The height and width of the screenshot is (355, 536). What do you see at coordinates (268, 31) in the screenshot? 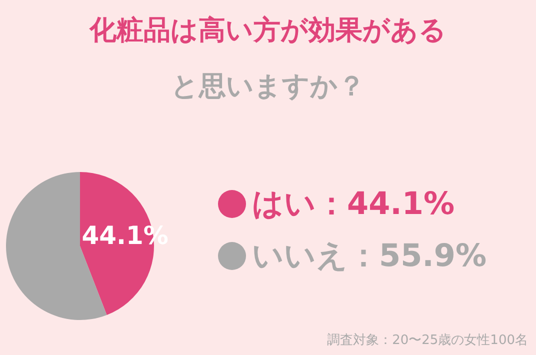
I see `chart-title: 化粧品は高い方が効果がある` at bounding box center [268, 31].